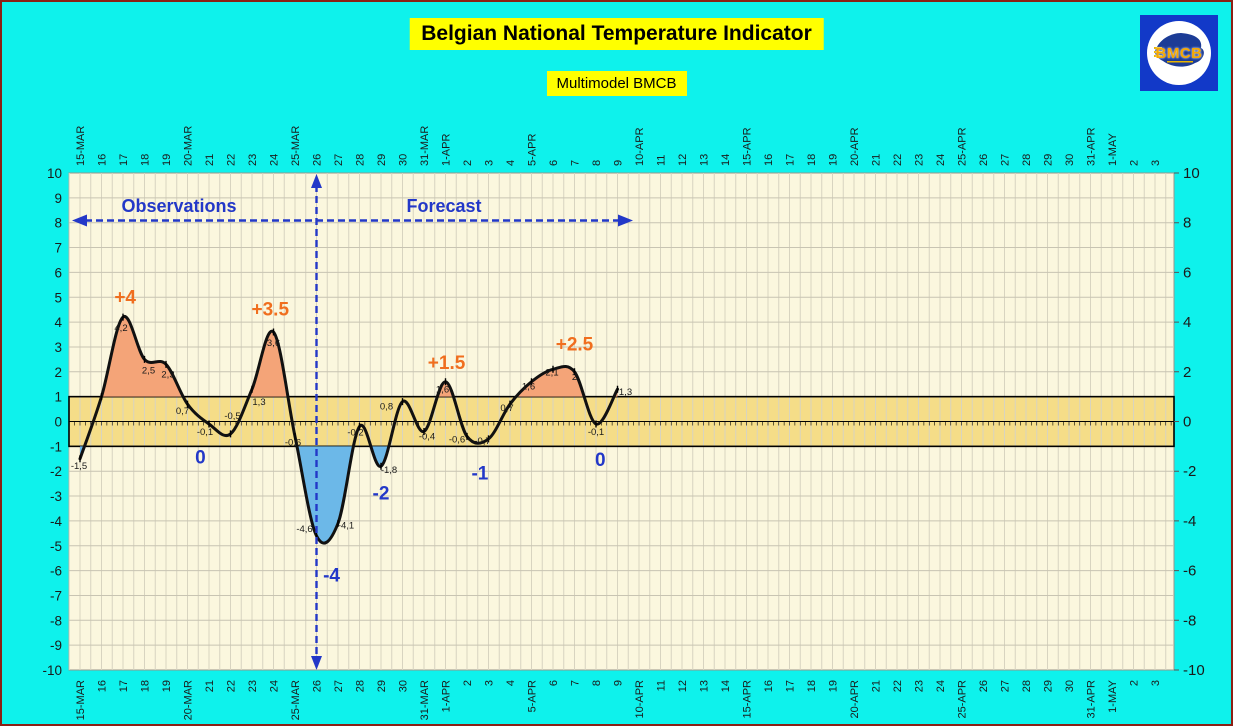  Describe the element at coordinates (125, 297) in the screenshot. I see `svg-text: +4` at that location.